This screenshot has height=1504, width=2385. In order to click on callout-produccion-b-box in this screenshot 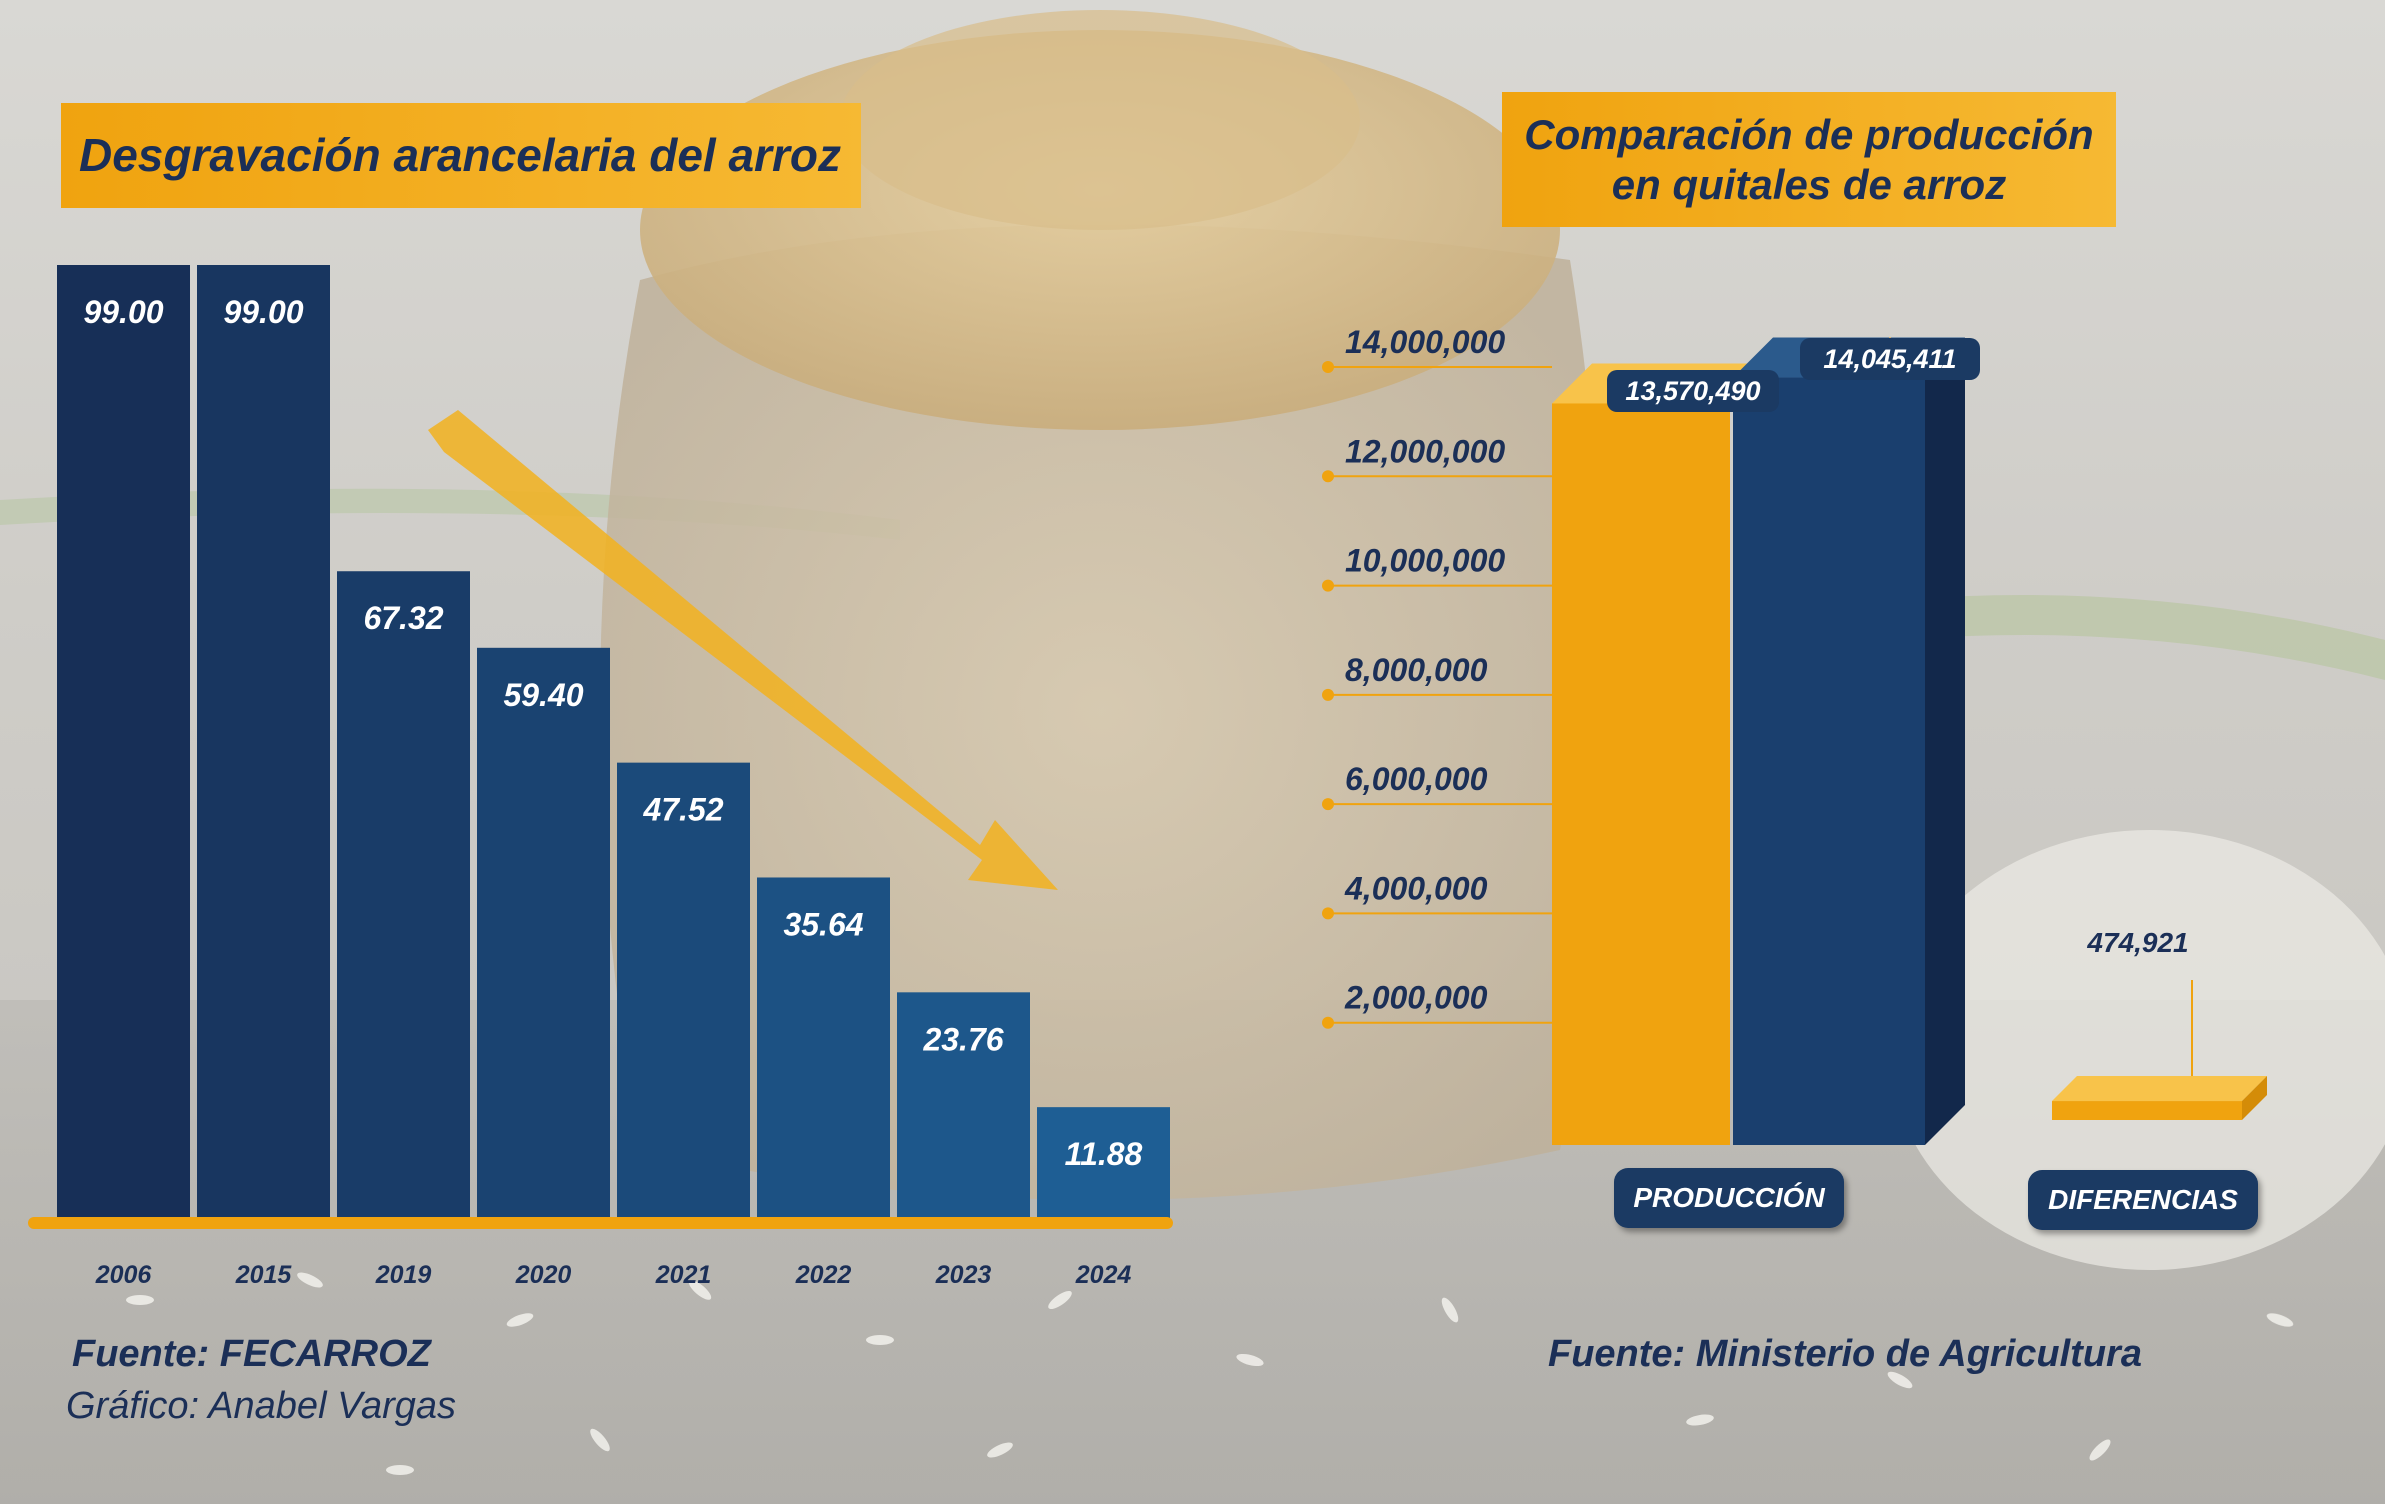, I will do `click(1890, 359)`.